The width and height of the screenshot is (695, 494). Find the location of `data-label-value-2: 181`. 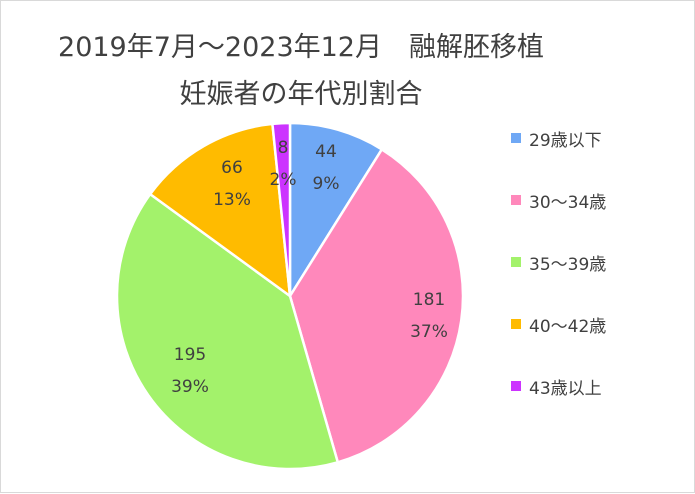

data-label-value-2: 181 is located at coordinates (429, 300).